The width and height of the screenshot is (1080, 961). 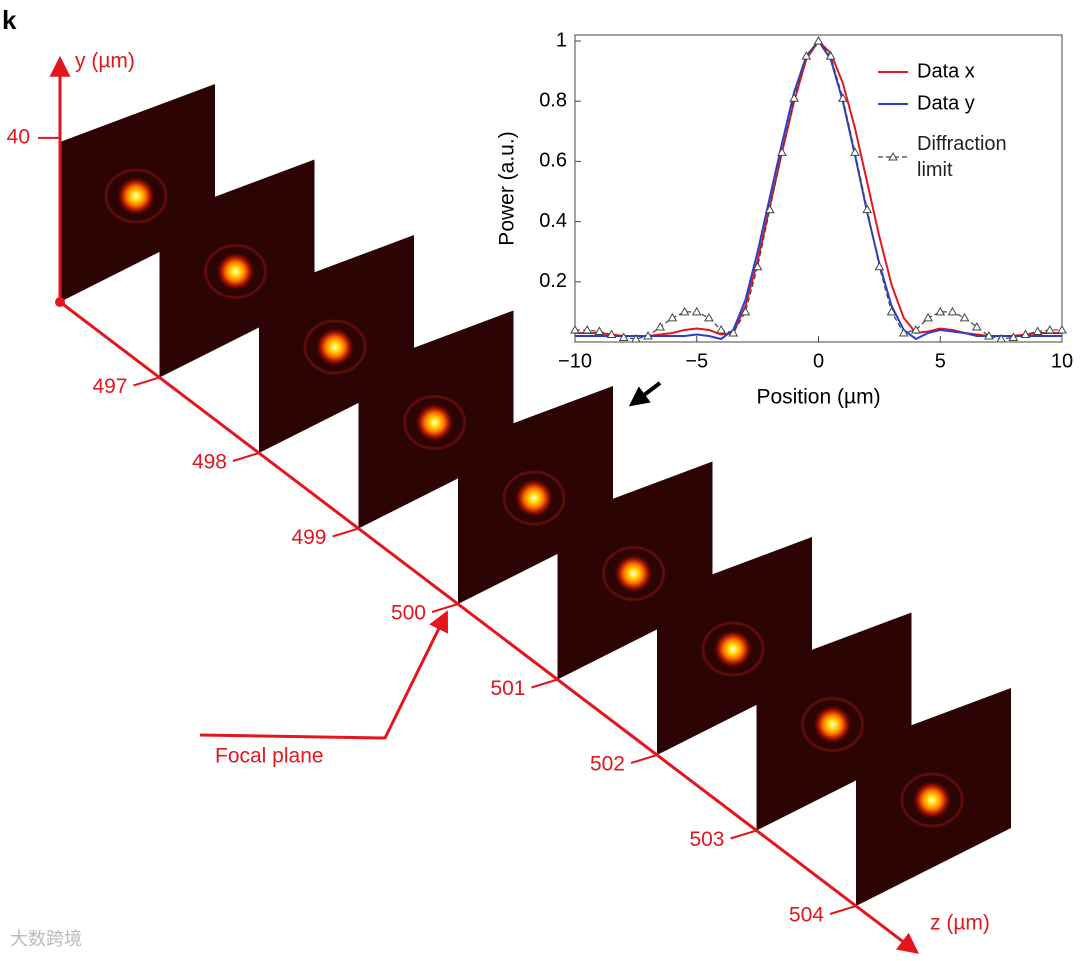 What do you see at coordinates (575, 361) in the screenshot?
I see `x-tick-label: −10` at bounding box center [575, 361].